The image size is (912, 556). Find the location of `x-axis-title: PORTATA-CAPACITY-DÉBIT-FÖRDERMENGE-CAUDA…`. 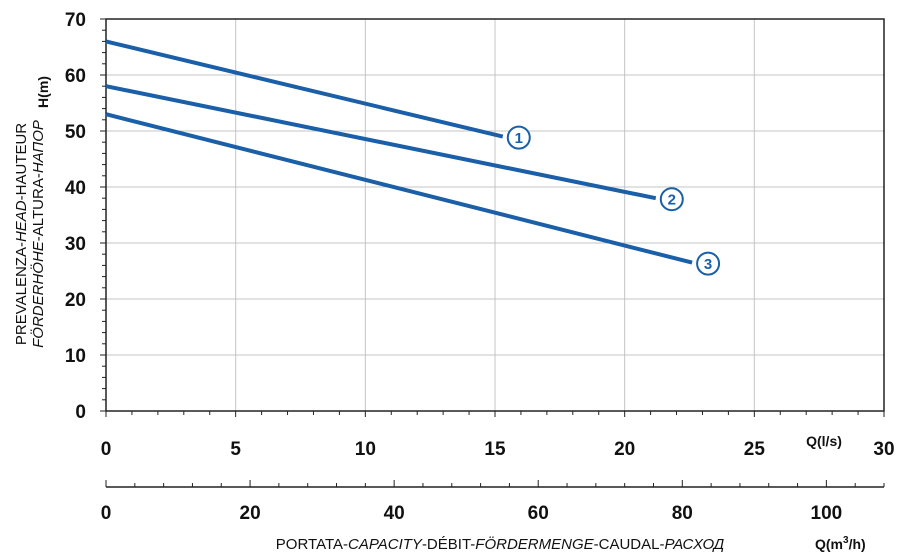

x-axis-title: PORTATA-CAPACITY-DÉBIT-FÖRDERMENGE-CAUDA… is located at coordinates (500, 544).